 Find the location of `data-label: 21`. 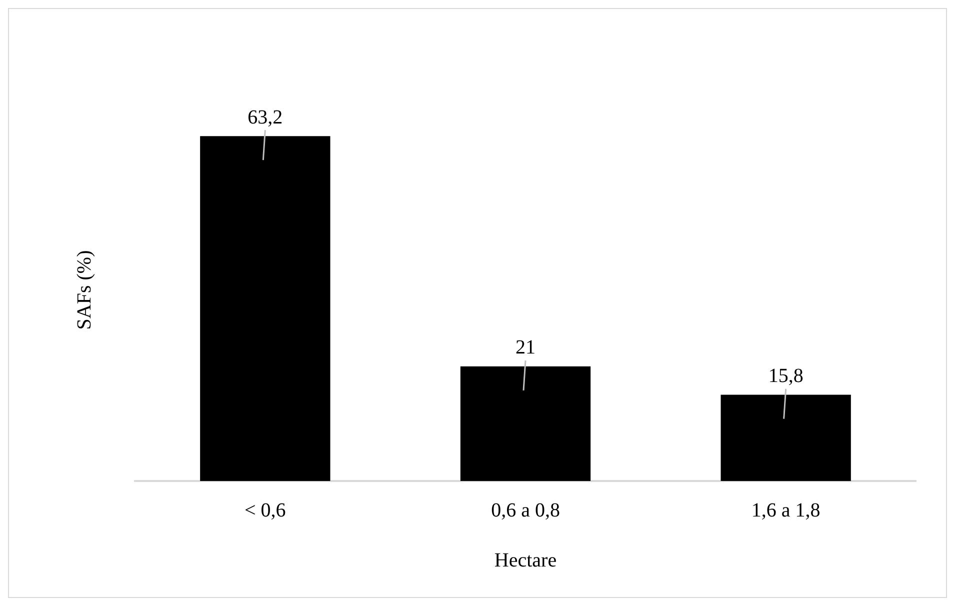

data-label: 21 is located at coordinates (526, 347).